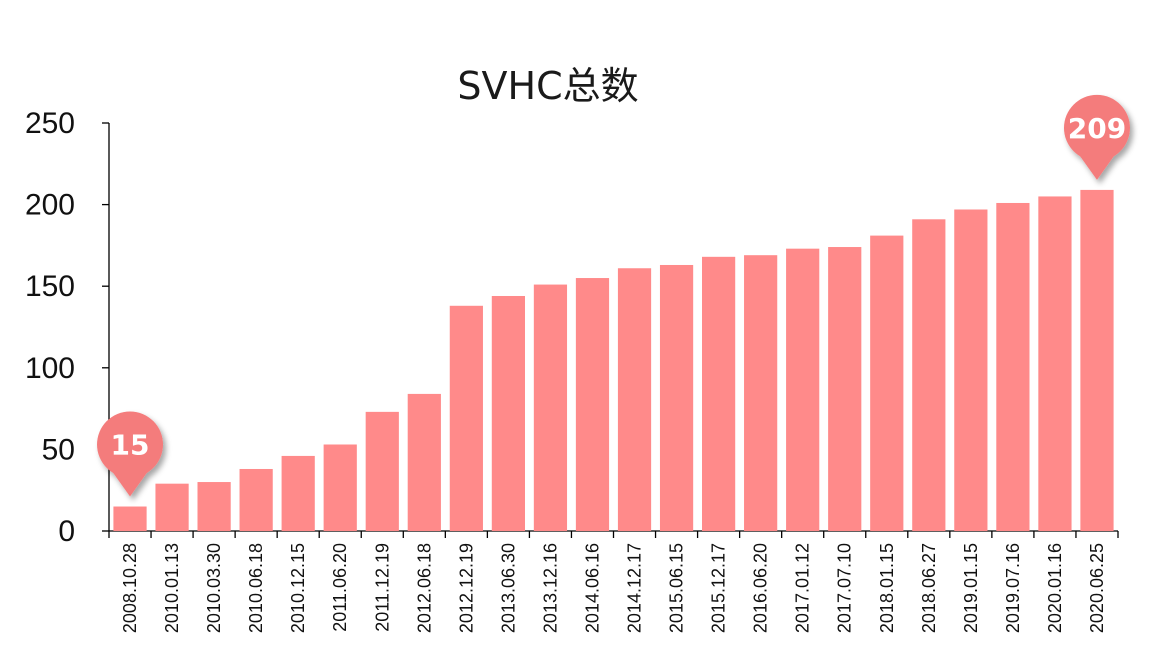 The height and width of the screenshot is (667, 1161). Describe the element at coordinates (172, 588) in the screenshot. I see `x-tick-label: 2010.01.13` at that location.